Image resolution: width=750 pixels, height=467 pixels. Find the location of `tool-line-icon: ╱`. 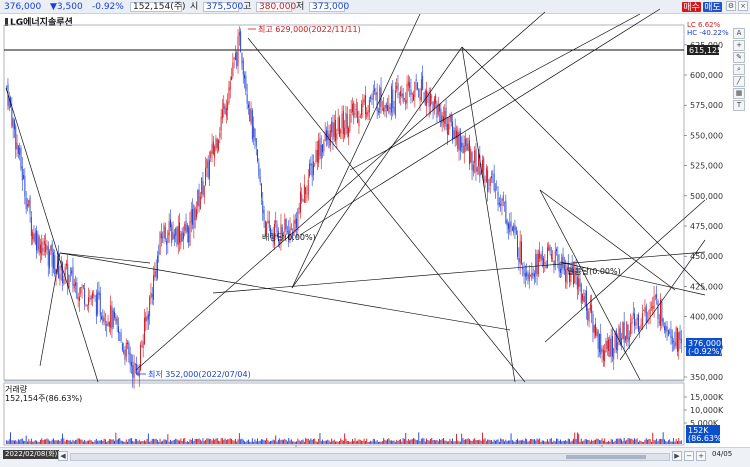

tool-line-icon: ╱ is located at coordinates (739, 81).